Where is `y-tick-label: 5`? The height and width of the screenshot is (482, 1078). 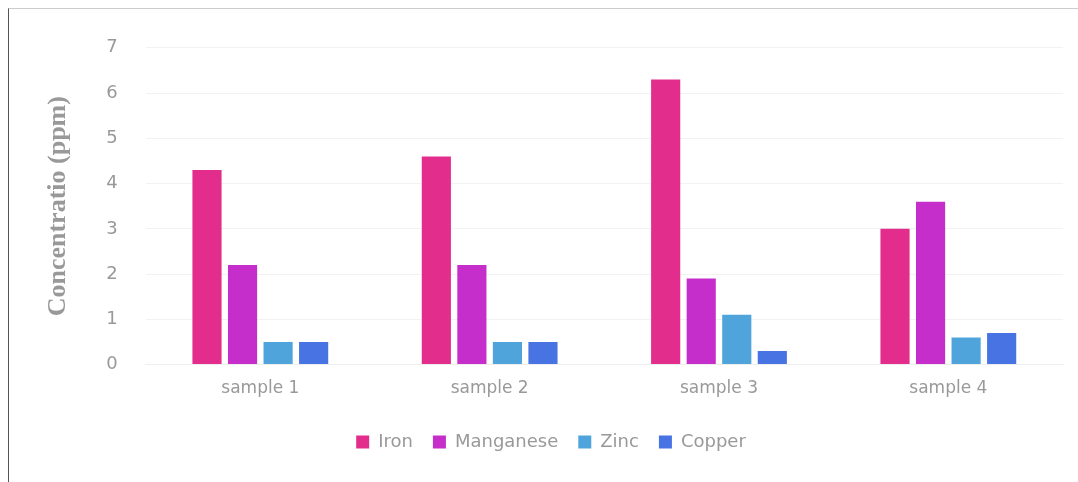
y-tick-label: 5 is located at coordinates (112, 136).